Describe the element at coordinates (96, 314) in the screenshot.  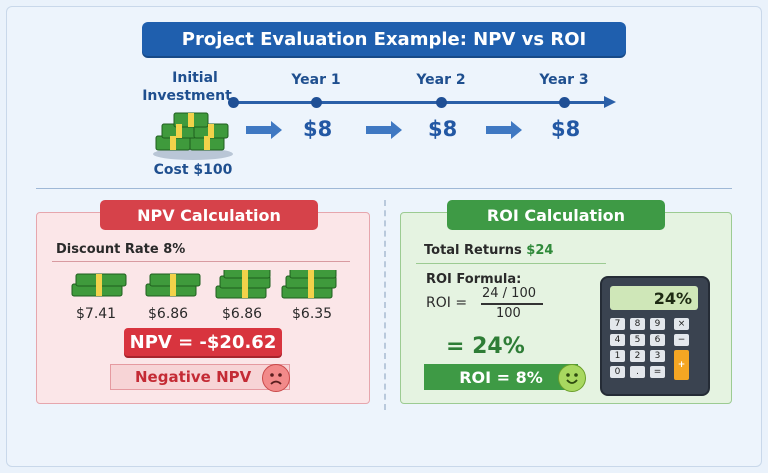
I see `pv-1: $7.41` at that location.